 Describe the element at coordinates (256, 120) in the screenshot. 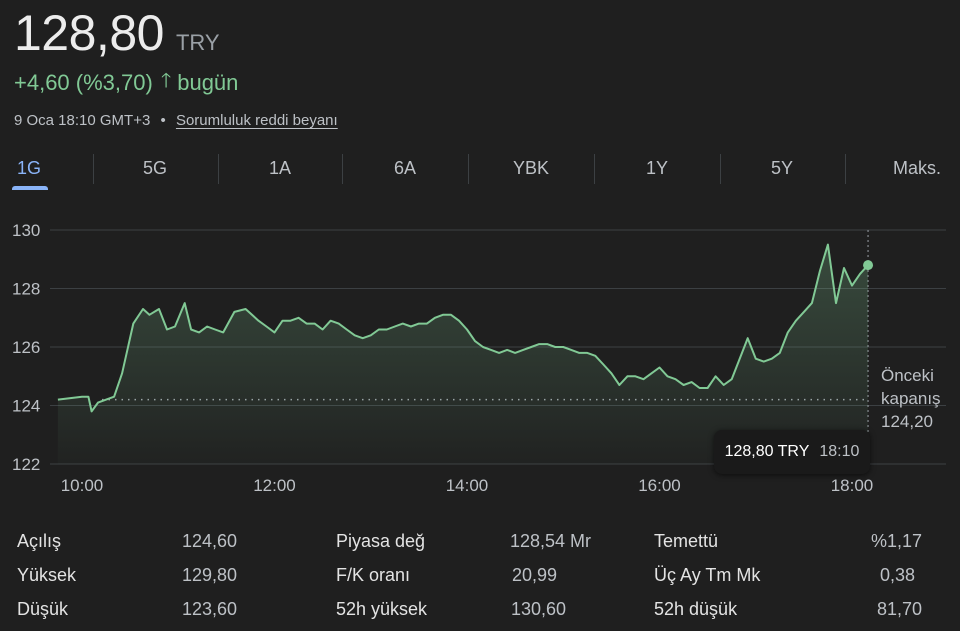

I see `disclaimer-link: Sorumluluk reddi beyanı` at that location.